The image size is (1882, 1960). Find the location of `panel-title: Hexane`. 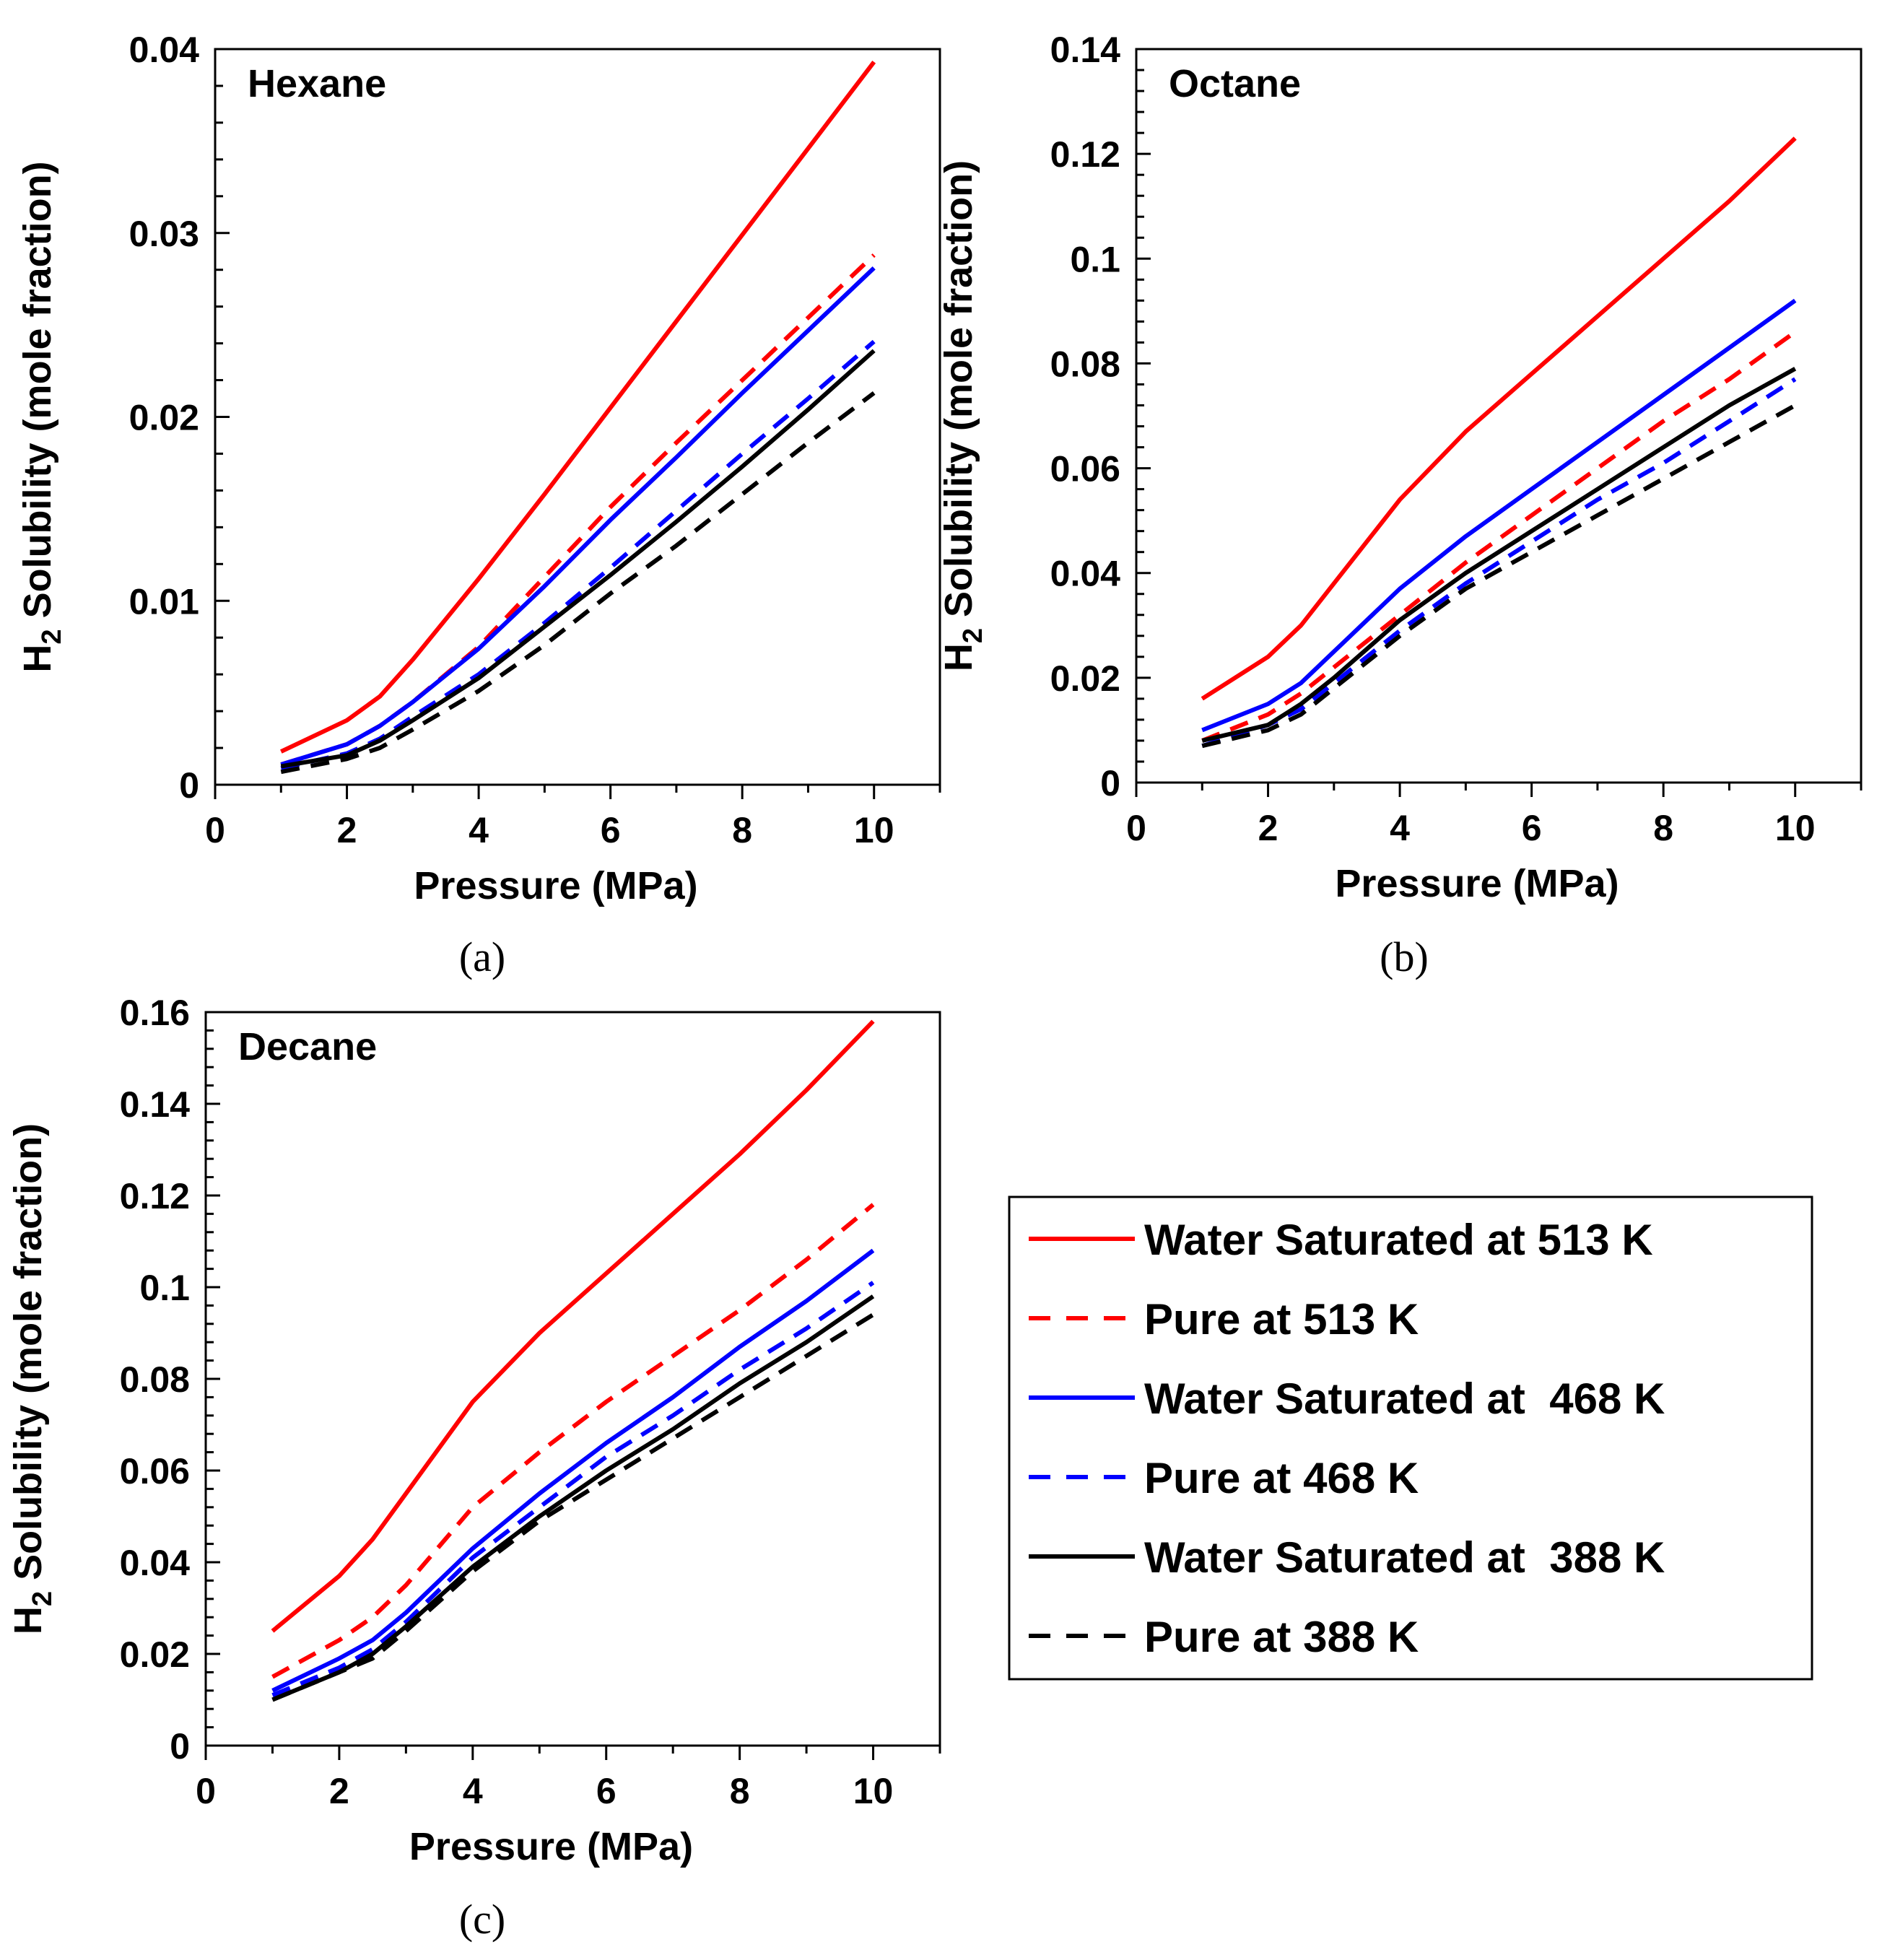

panel-title: Hexane is located at coordinates (317, 83).